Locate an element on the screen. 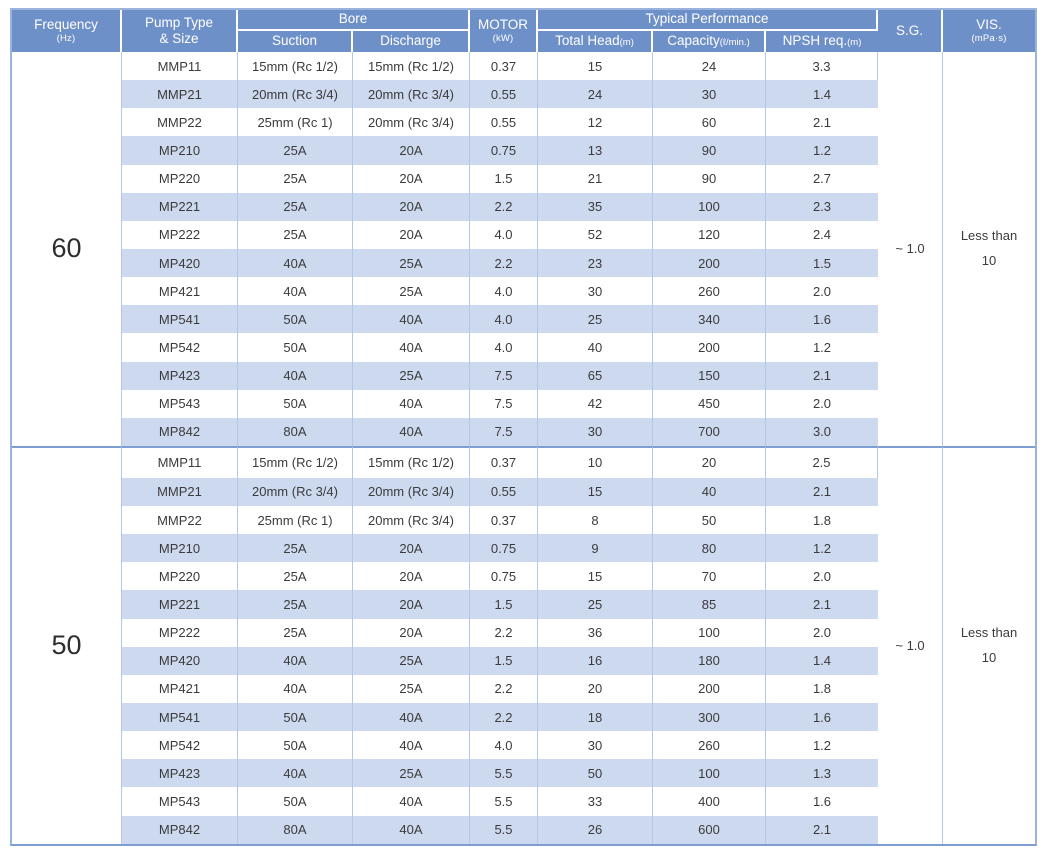 The height and width of the screenshot is (853, 1043). total-head-cell: 8 is located at coordinates (595, 520).